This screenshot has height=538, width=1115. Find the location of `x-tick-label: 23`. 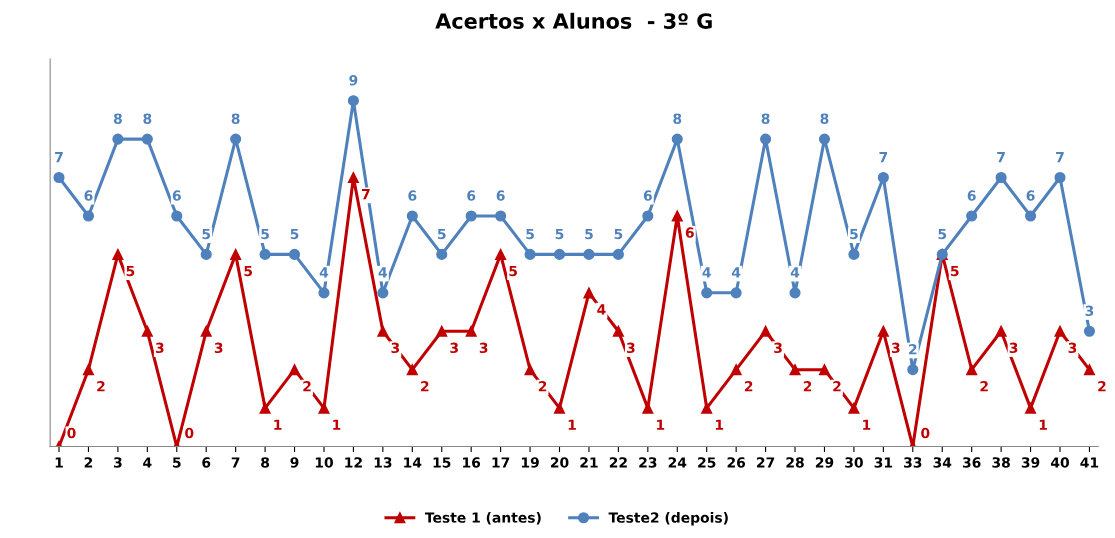

x-tick-label: 23 is located at coordinates (648, 462).